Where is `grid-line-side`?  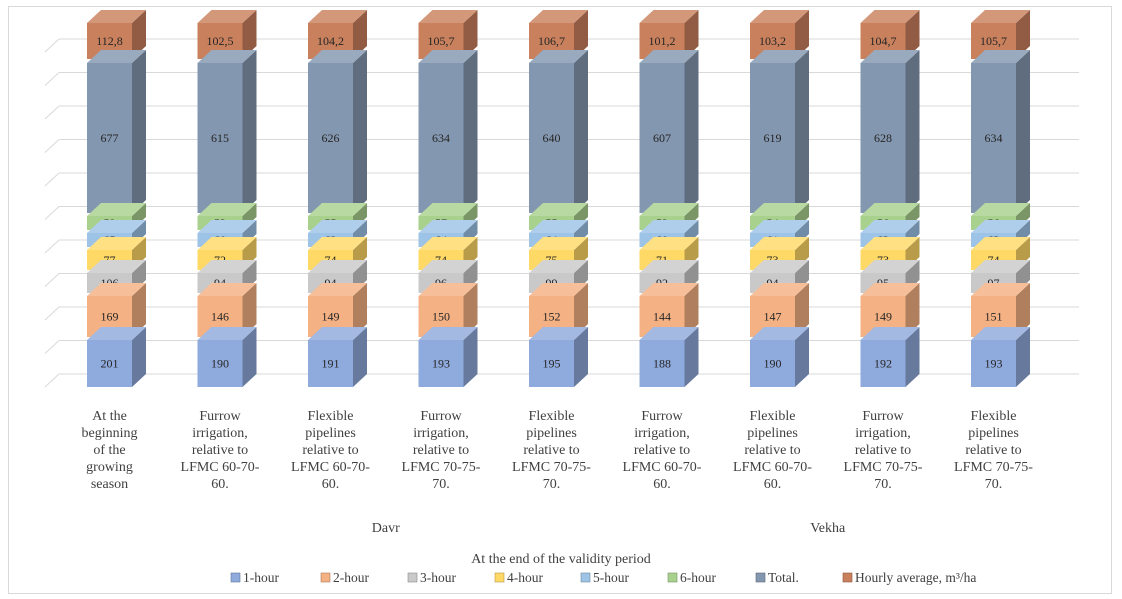
grid-line-side is located at coordinates (52, 280).